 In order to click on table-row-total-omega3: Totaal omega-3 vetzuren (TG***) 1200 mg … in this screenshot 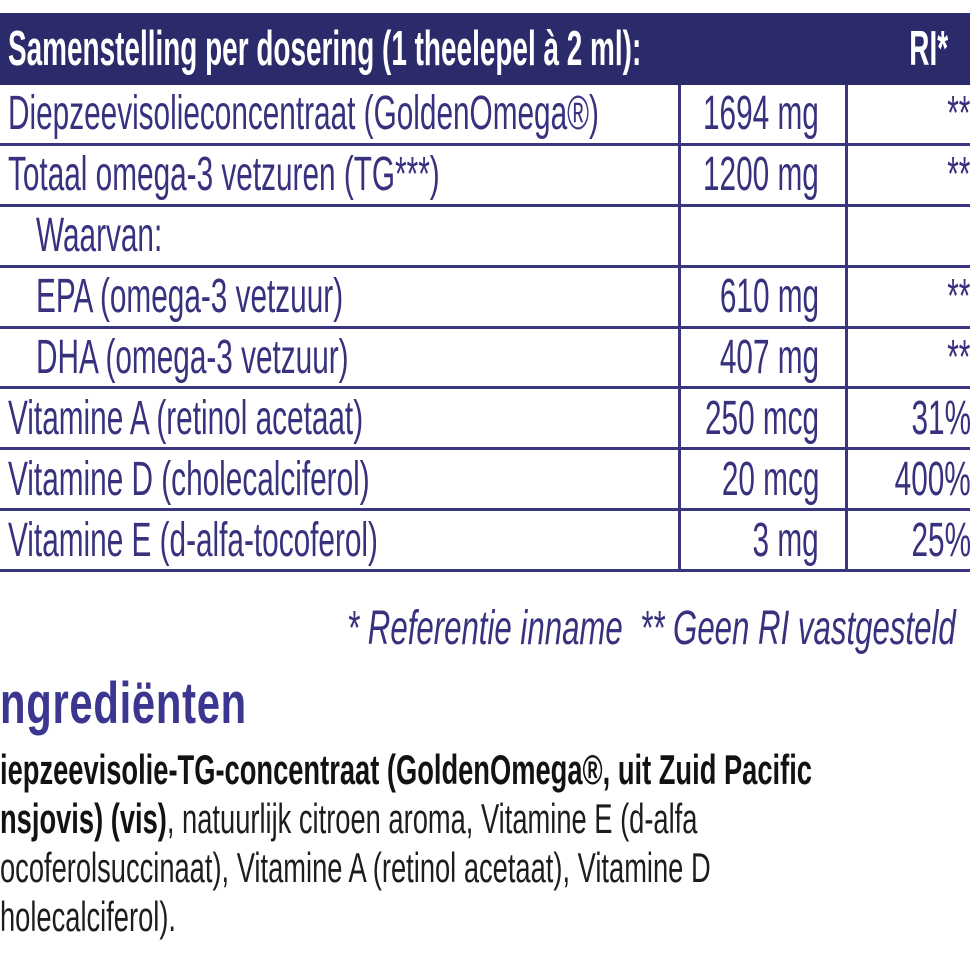, I will do `click(485, 176)`.